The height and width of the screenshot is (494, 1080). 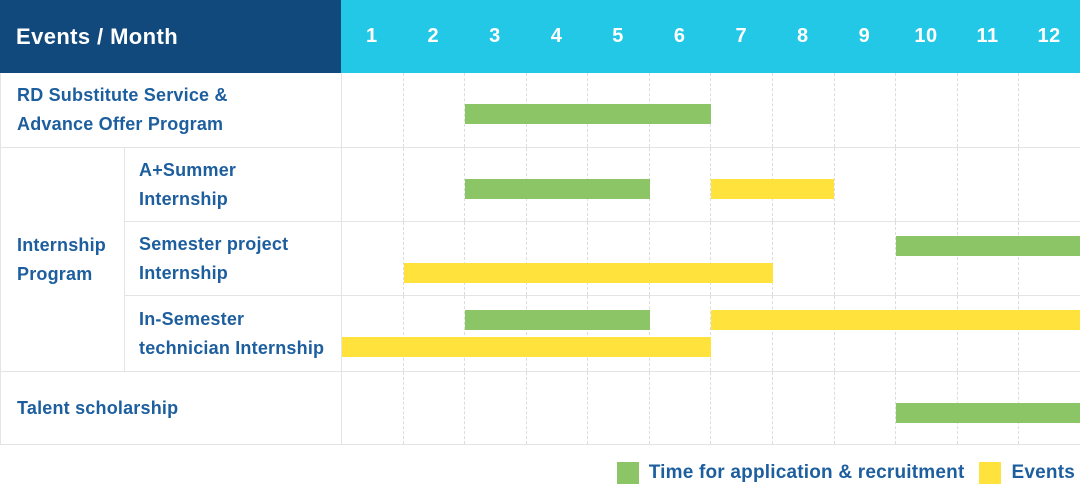 I want to click on legend-item-events: Events, so click(x=1027, y=473).